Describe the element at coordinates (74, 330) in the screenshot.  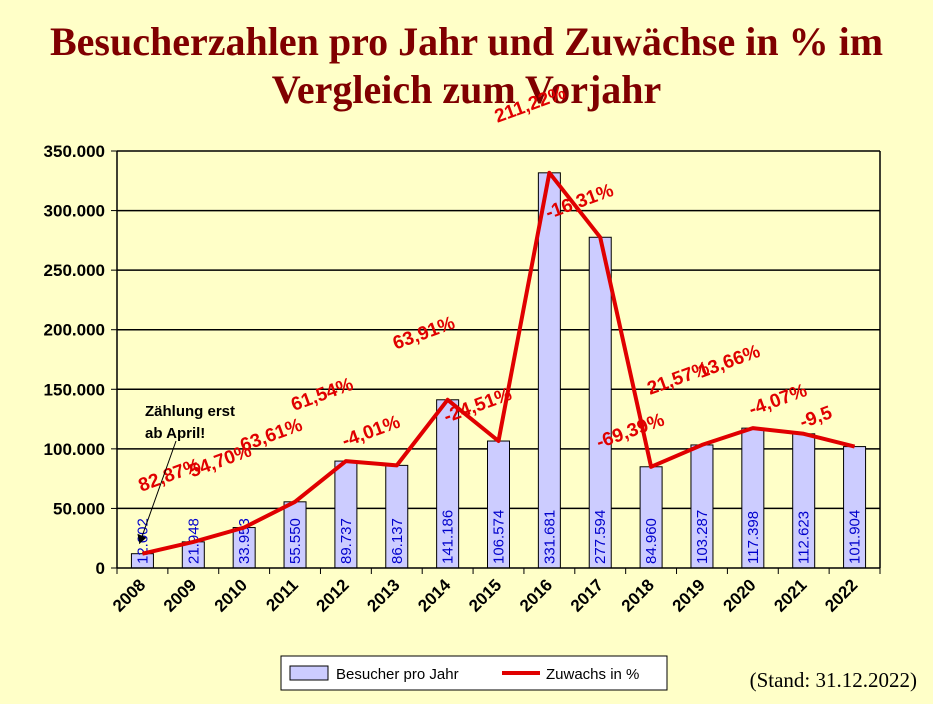
I see `y-tick-label: 200.000` at that location.